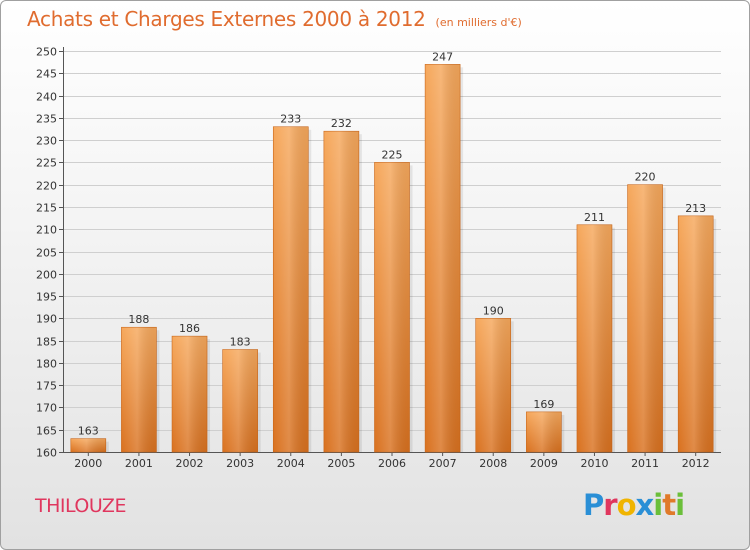 Image resolution: width=750 pixels, height=550 pixels. Describe the element at coordinates (46, 319) in the screenshot. I see `y-tick-label: 190` at that location.